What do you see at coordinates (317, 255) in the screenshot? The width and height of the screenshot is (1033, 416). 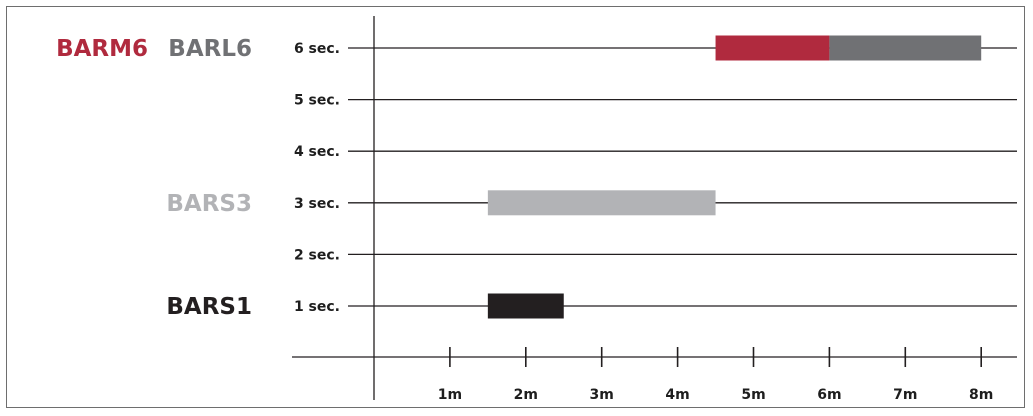 I see `y-tick-label-2-sec: 2 sec.` at bounding box center [317, 255].